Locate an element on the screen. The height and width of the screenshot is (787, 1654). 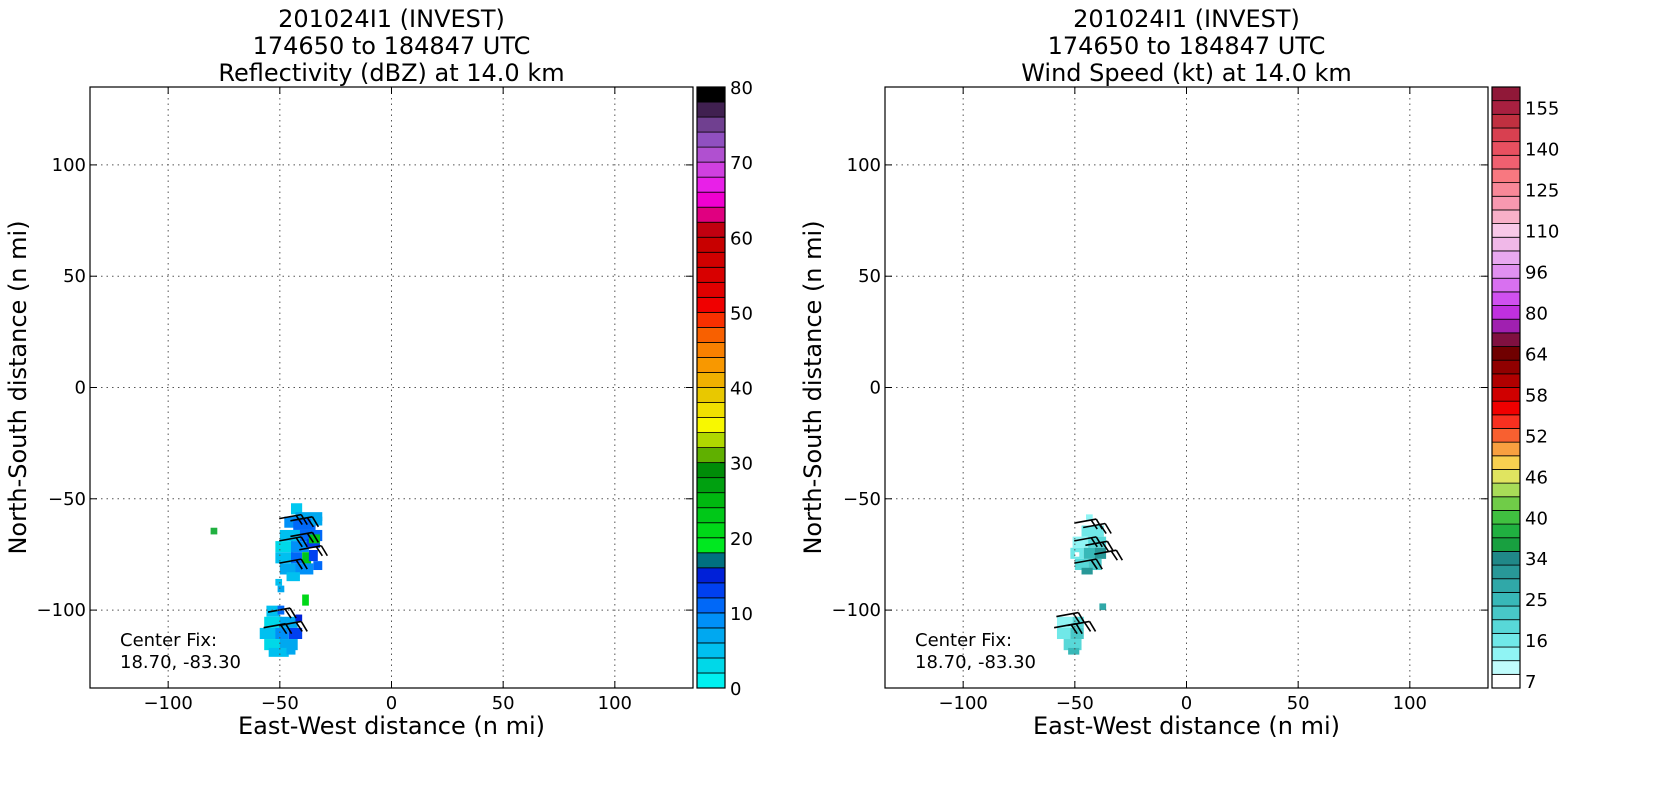
colorbar-tick-label: 10 is located at coordinates (741, 614).